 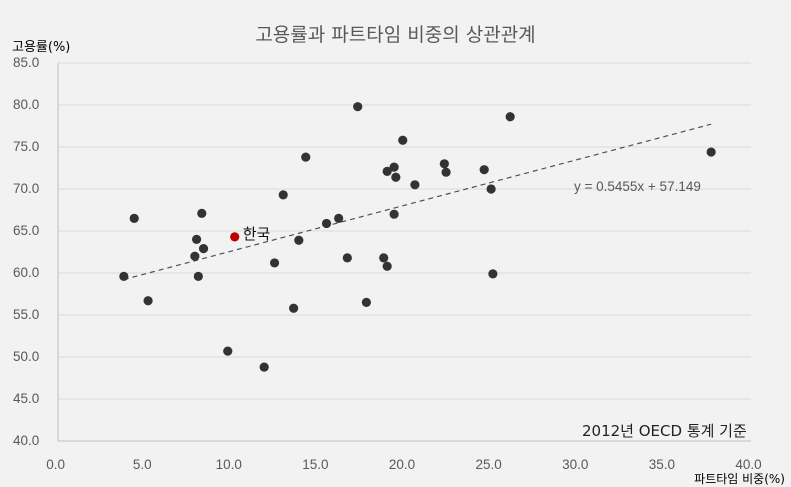 What do you see at coordinates (739, 479) in the screenshot?
I see `x-axis-title: 파트타임 비중(%)` at bounding box center [739, 479].